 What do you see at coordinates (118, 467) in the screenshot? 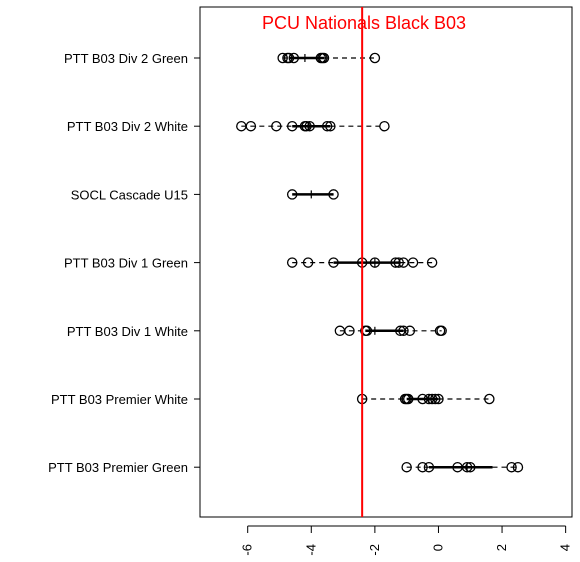
I see `category-label: PTT B03 Premier Green` at bounding box center [118, 467].